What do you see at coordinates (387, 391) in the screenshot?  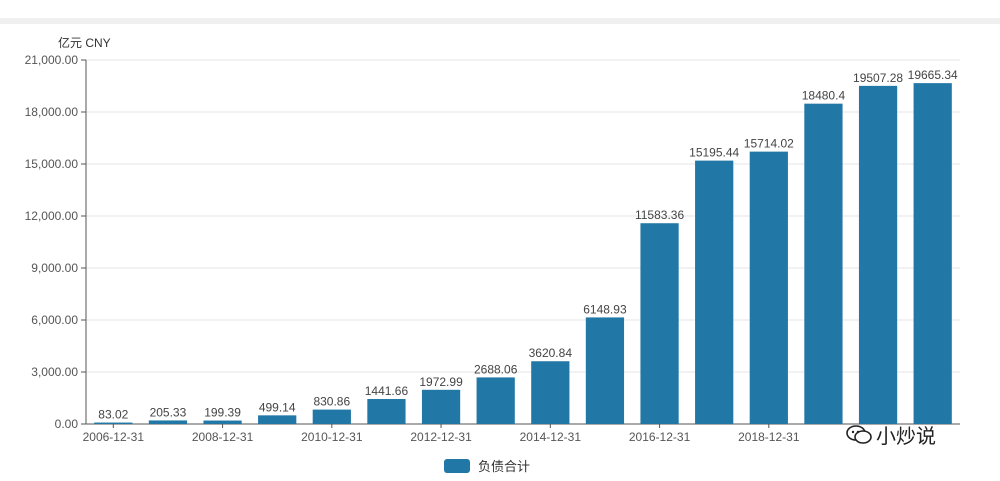 I see `data-label: 1441.66` at bounding box center [387, 391].